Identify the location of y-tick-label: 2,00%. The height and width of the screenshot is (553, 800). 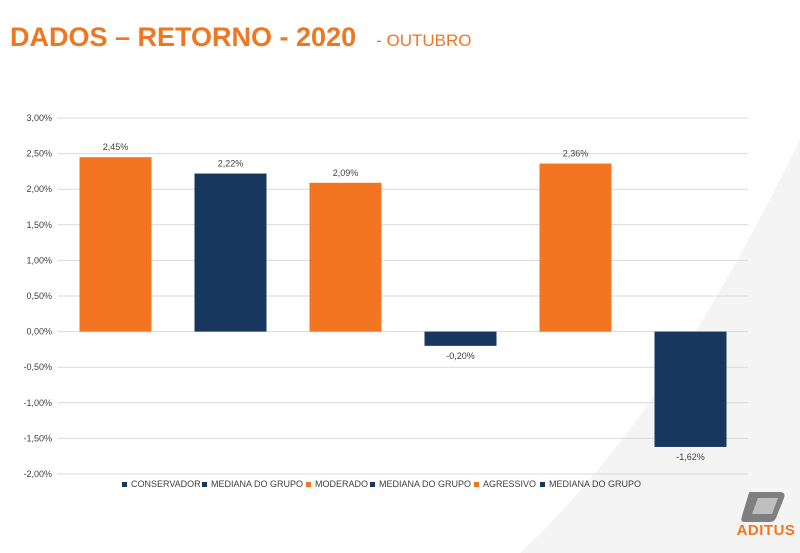
(39, 189).